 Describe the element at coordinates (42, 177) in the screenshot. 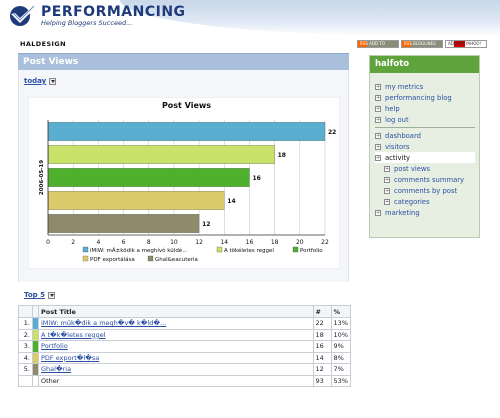

I see `y-axis-label: 2006-05-19` at that location.